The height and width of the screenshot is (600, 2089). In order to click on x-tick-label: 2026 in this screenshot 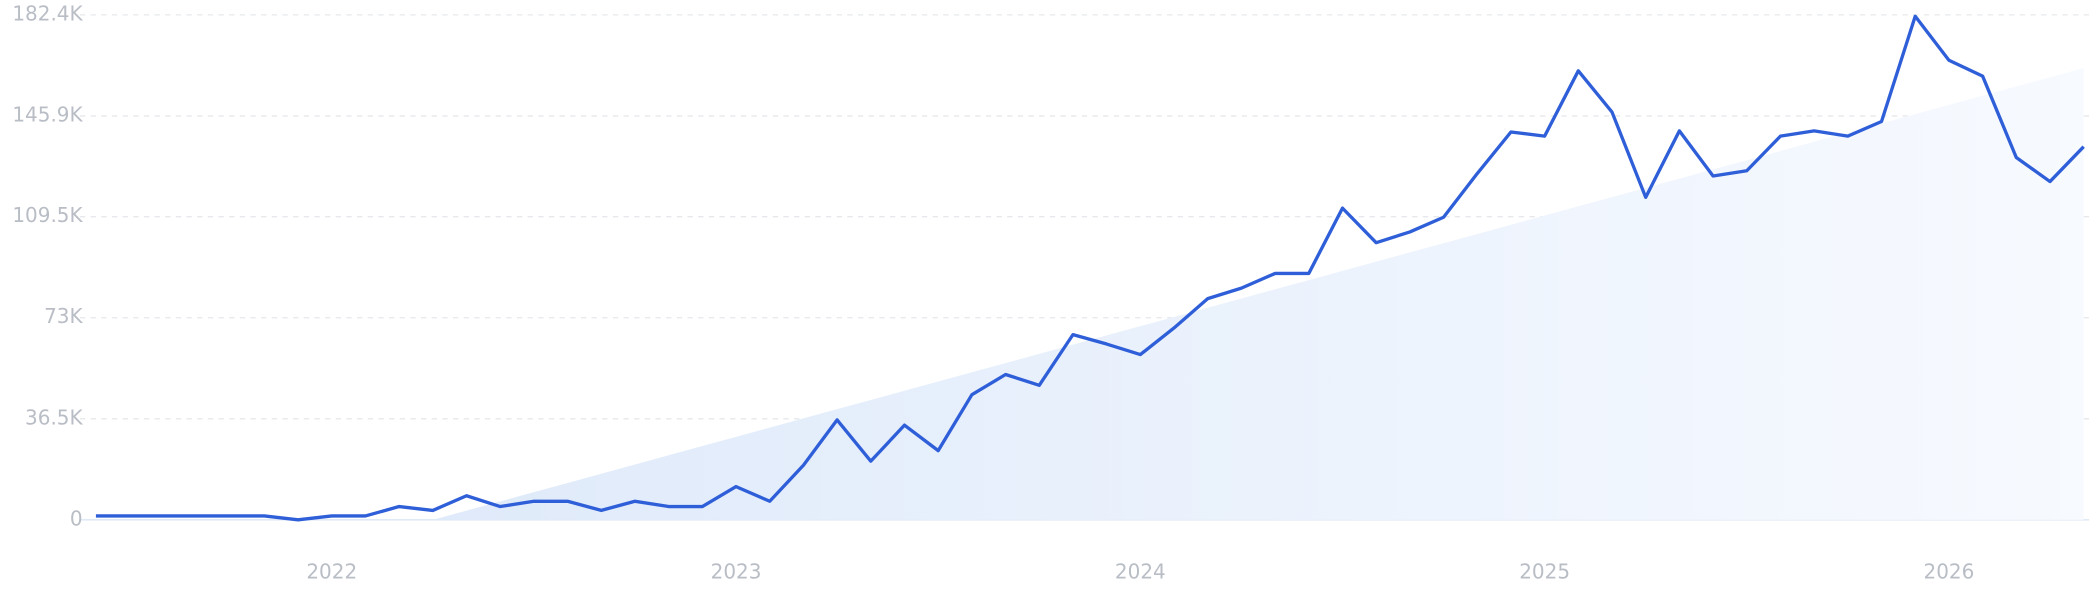, I will do `click(1948, 572)`.